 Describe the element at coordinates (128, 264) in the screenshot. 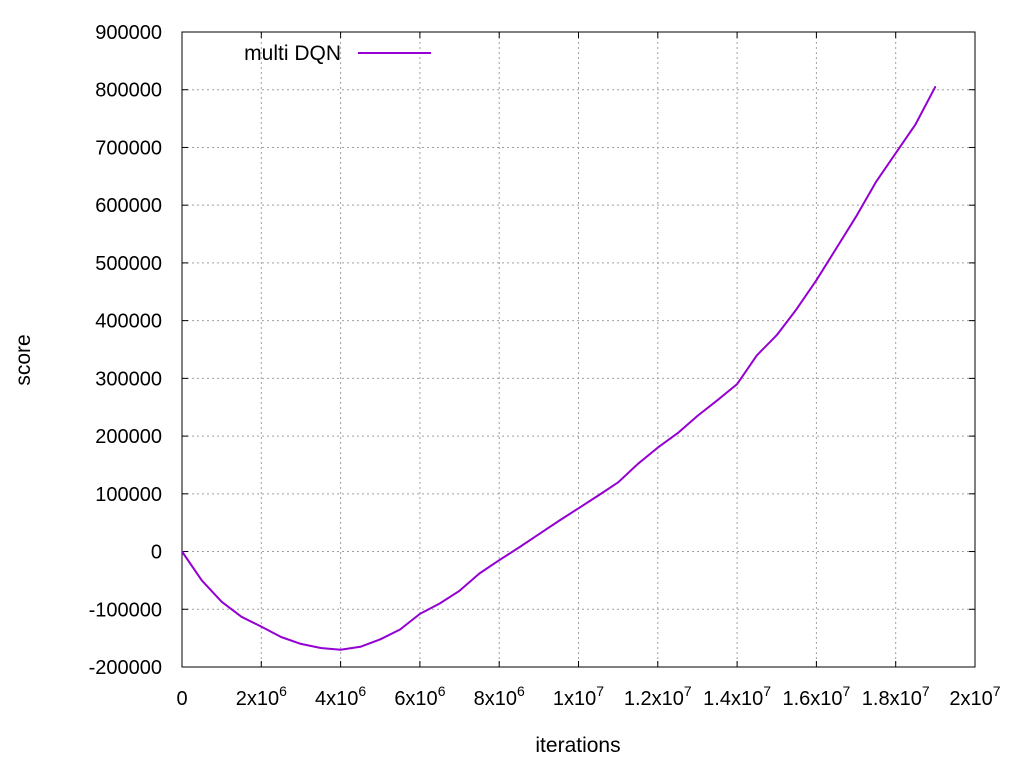

I see `y-tick-label: 500000` at that location.